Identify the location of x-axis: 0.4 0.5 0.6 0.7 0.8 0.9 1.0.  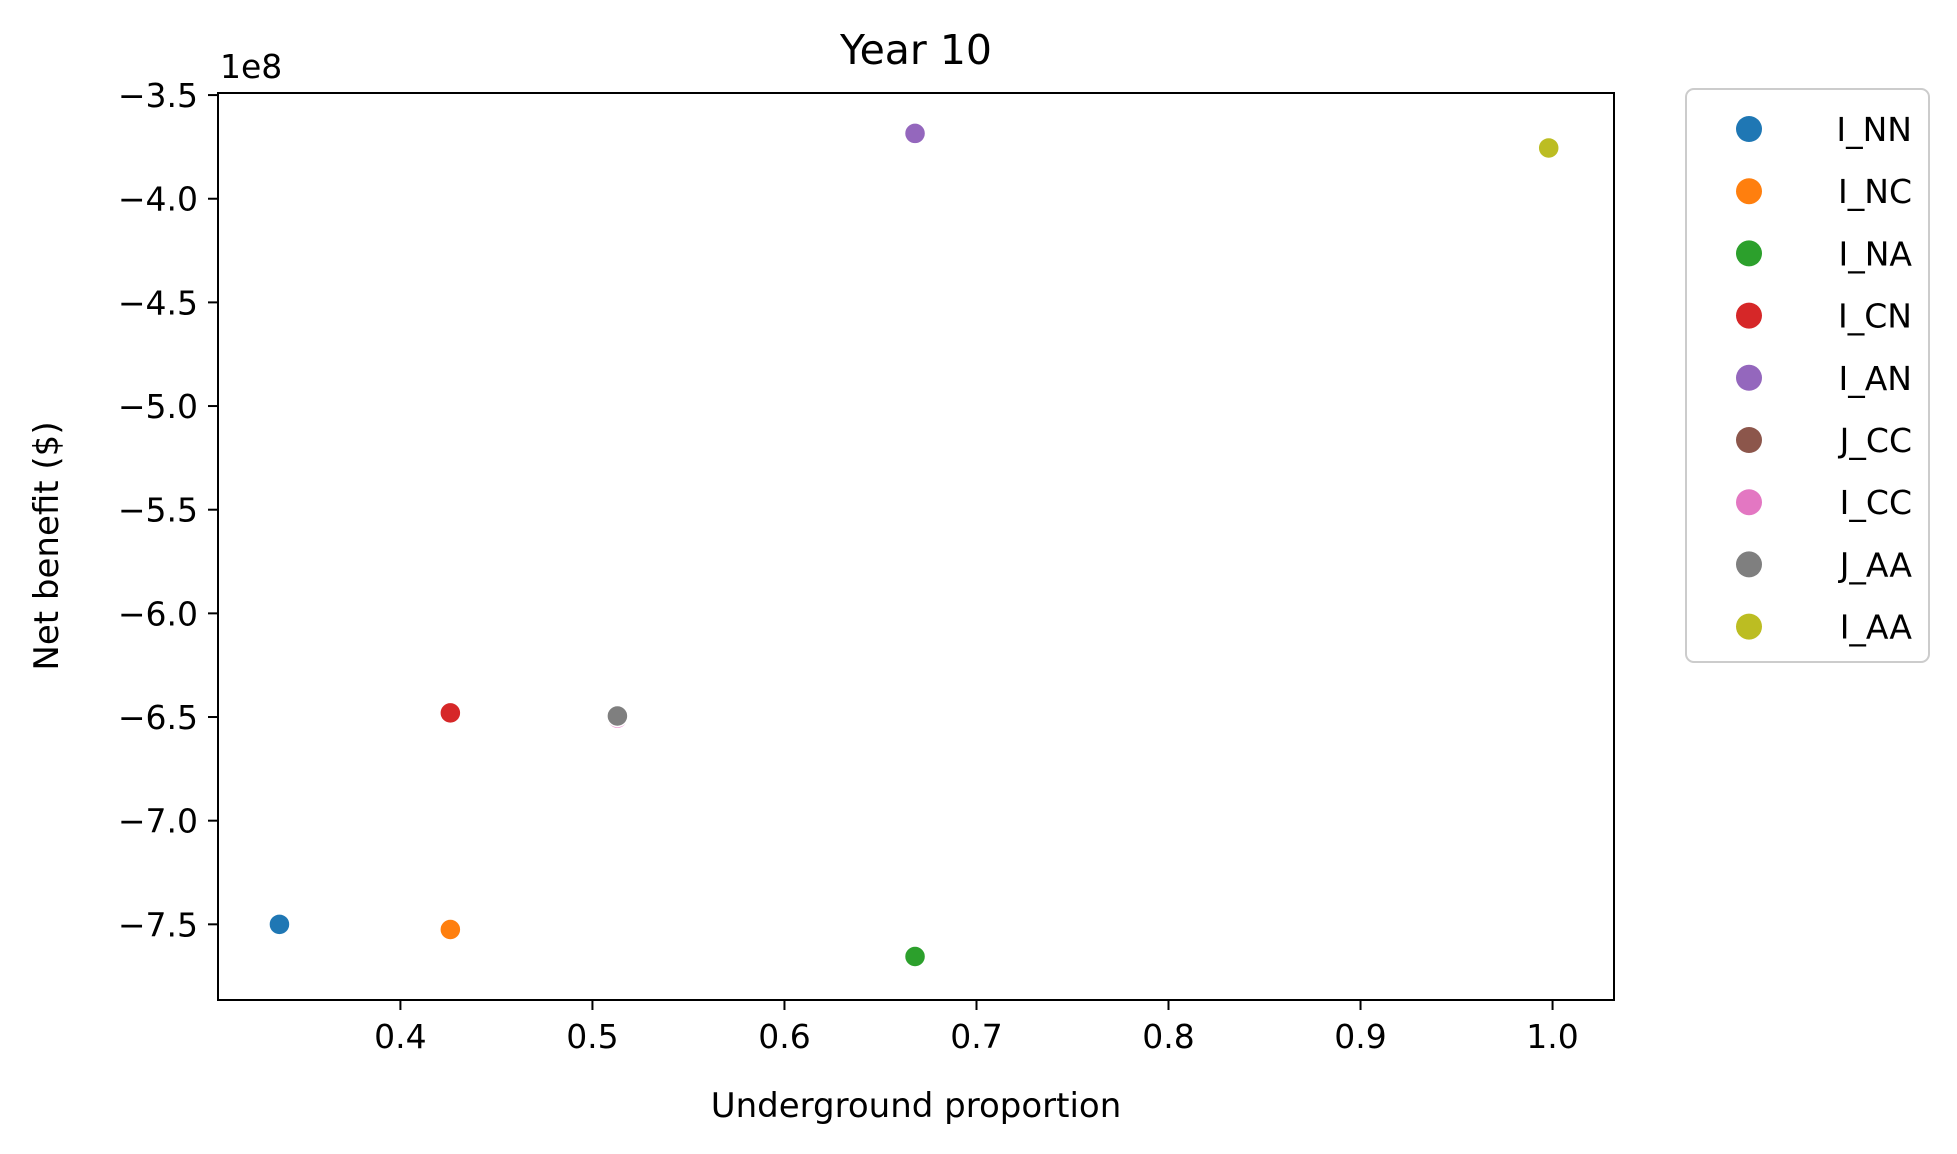
(976, 1028).